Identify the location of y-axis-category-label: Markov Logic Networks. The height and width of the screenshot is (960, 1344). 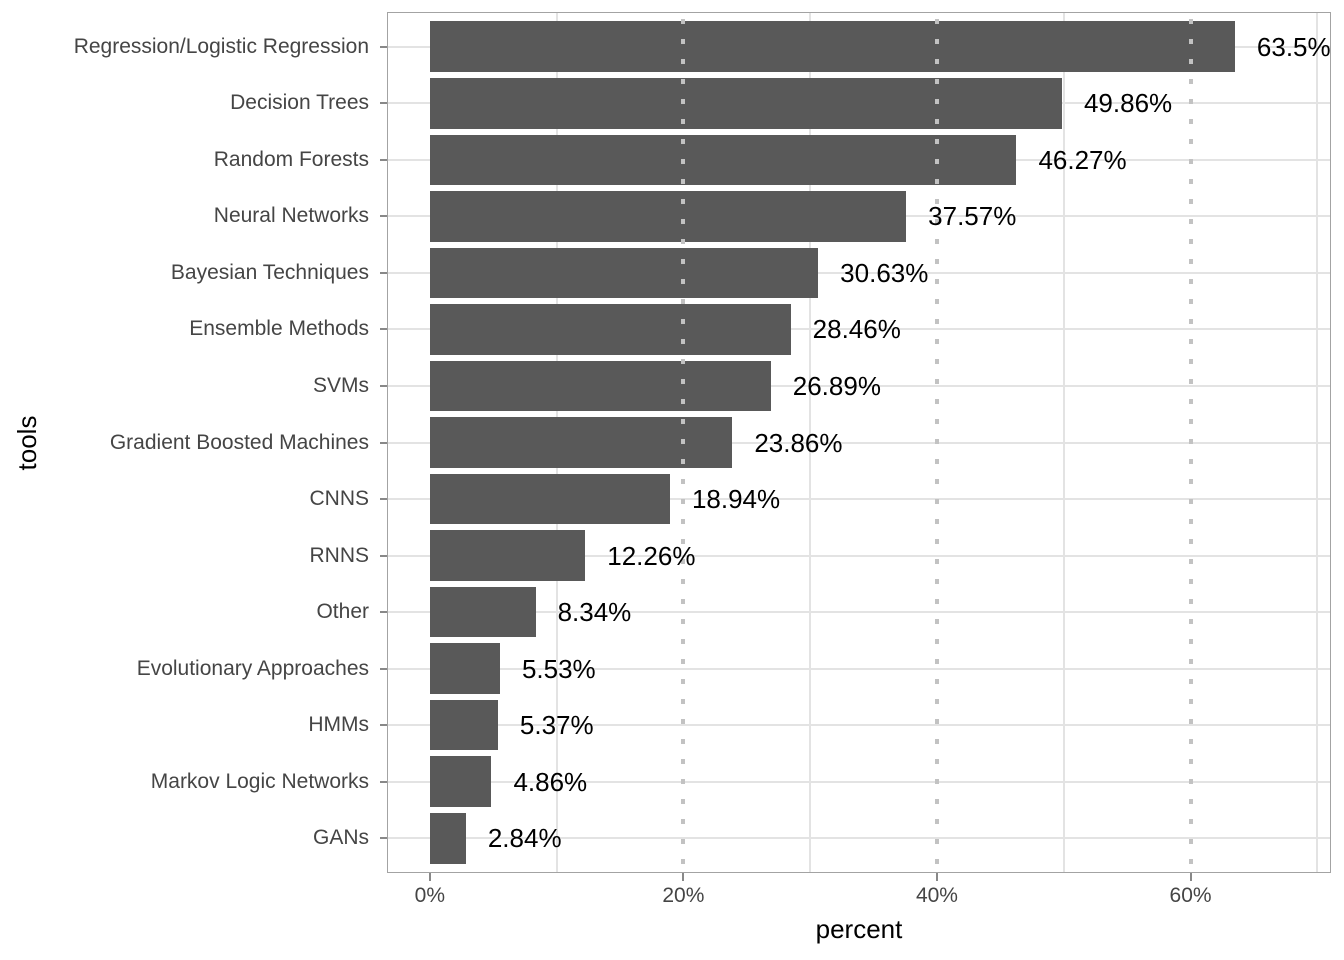
(259, 781).